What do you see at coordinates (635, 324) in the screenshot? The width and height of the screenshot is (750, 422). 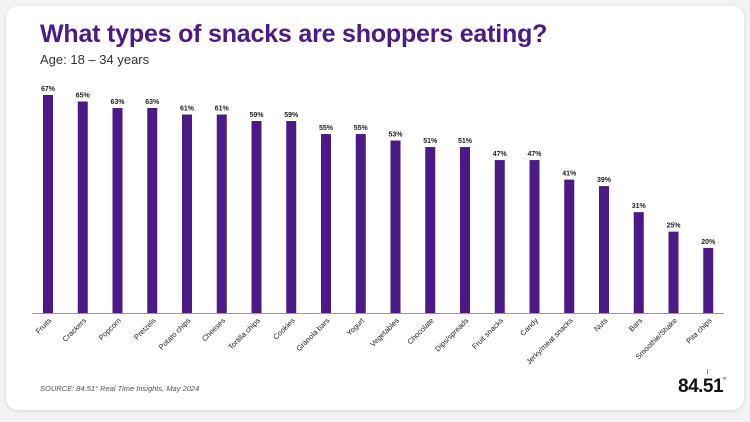 I see `x-tick-label: Bars` at bounding box center [635, 324].